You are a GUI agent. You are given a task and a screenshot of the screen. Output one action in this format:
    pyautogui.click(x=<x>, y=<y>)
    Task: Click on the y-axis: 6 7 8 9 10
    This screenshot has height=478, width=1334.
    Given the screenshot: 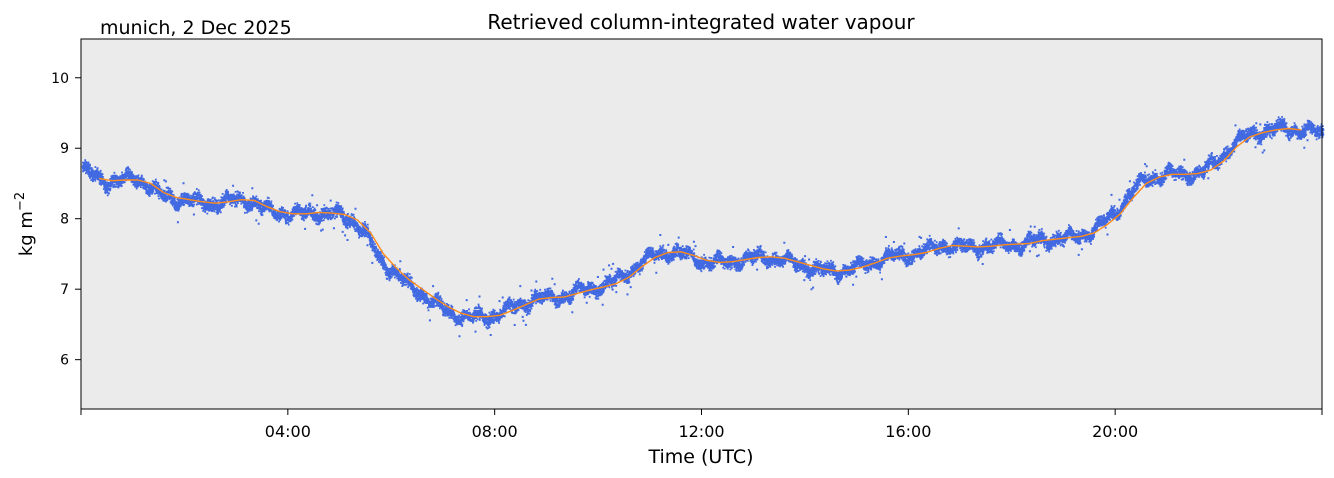 What is the action you would take?
    pyautogui.click(x=66, y=220)
    